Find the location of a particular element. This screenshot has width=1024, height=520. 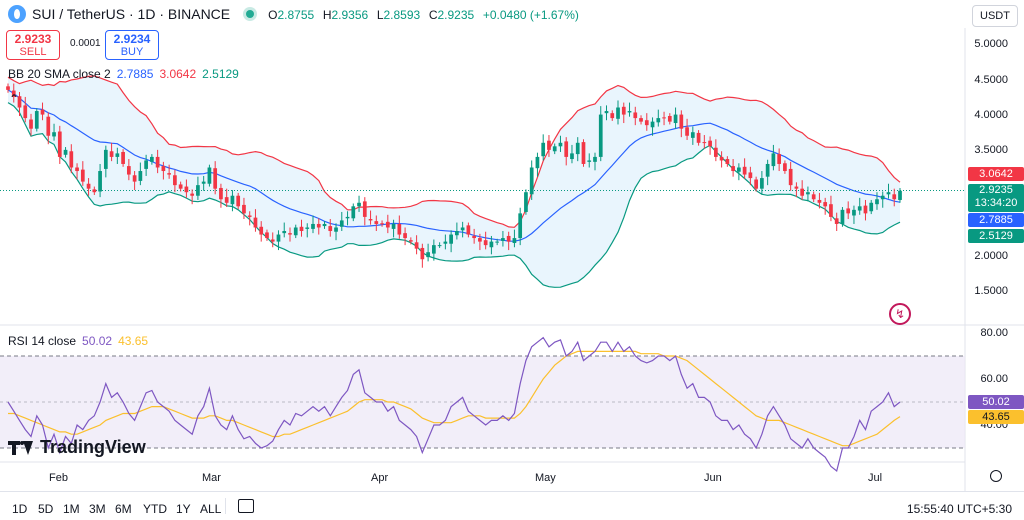

rsi-ma-value: 43.65 is located at coordinates (133, 341).